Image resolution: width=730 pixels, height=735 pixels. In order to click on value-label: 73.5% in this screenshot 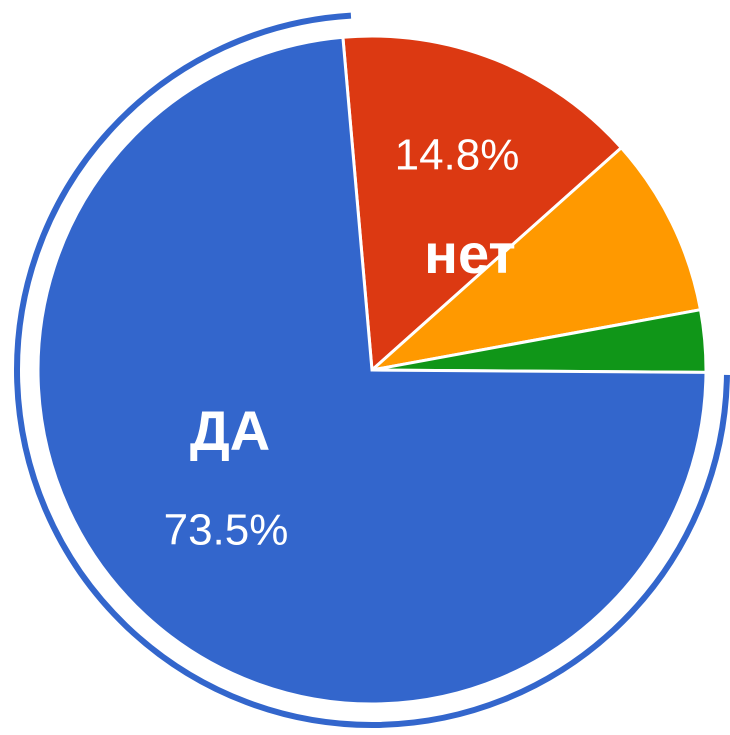, I will do `click(226, 530)`.